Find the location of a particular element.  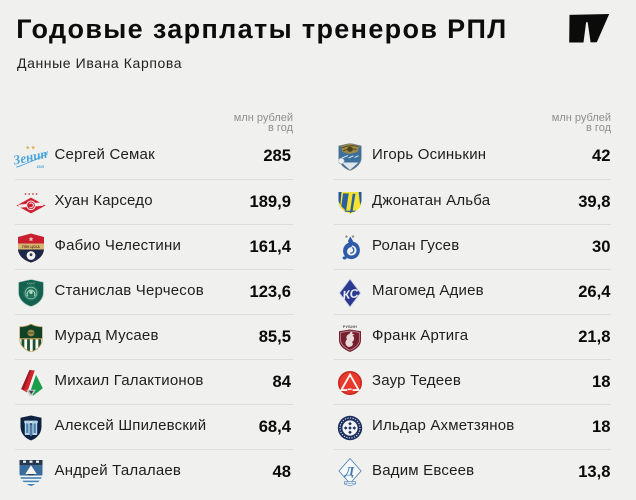

svg-text: Д is located at coordinates (349, 470).